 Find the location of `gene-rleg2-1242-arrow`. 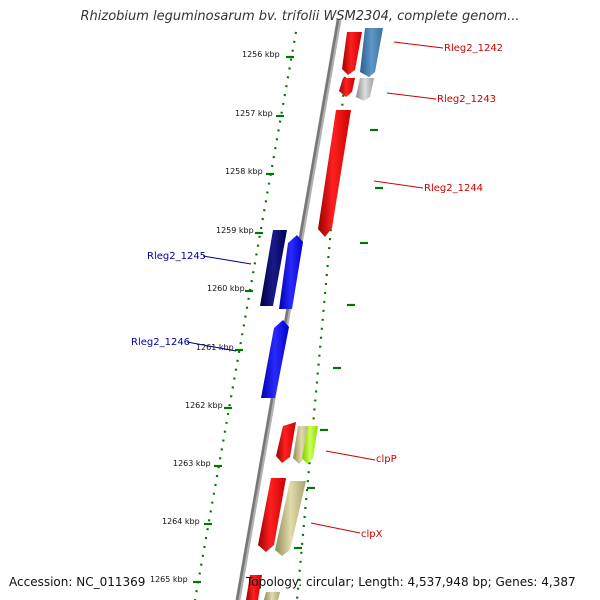

gene-rleg2-1242-arrow is located at coordinates (352, 53).